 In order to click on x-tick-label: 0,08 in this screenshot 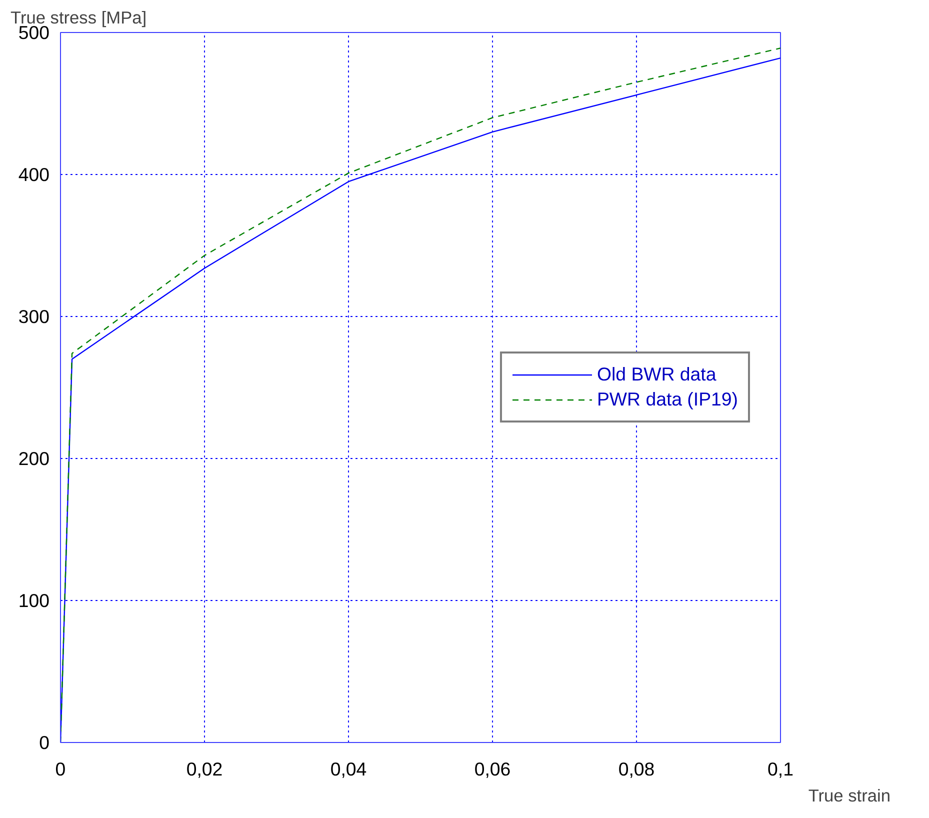, I will do `click(636, 769)`.